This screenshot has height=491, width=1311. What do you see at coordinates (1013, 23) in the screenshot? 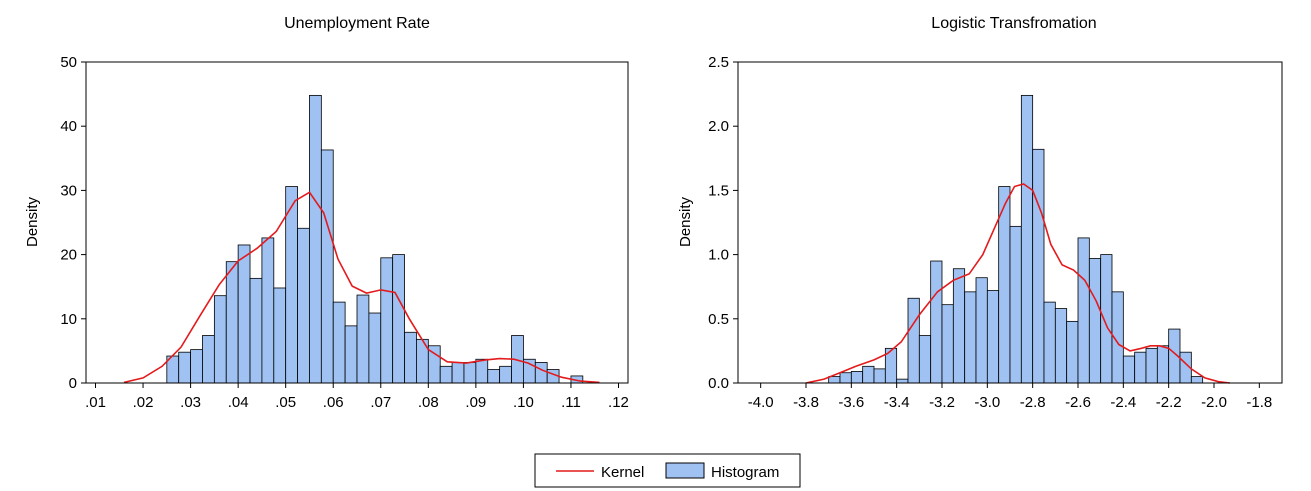
I see `chart-title: Logistic Transfromation` at bounding box center [1013, 23].